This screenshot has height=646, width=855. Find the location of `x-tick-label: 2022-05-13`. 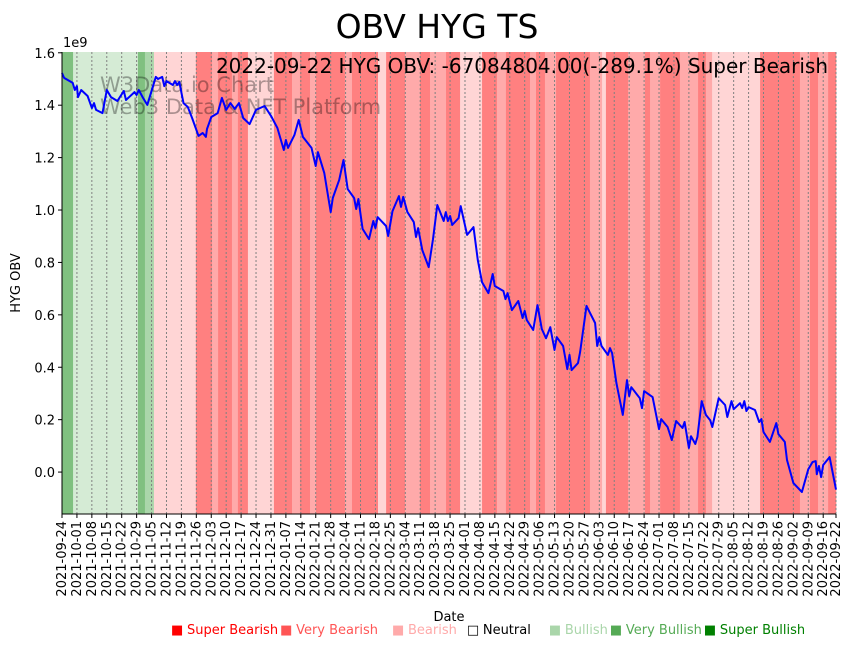

x-tick-label: 2022-05-13 is located at coordinates (555, 559).